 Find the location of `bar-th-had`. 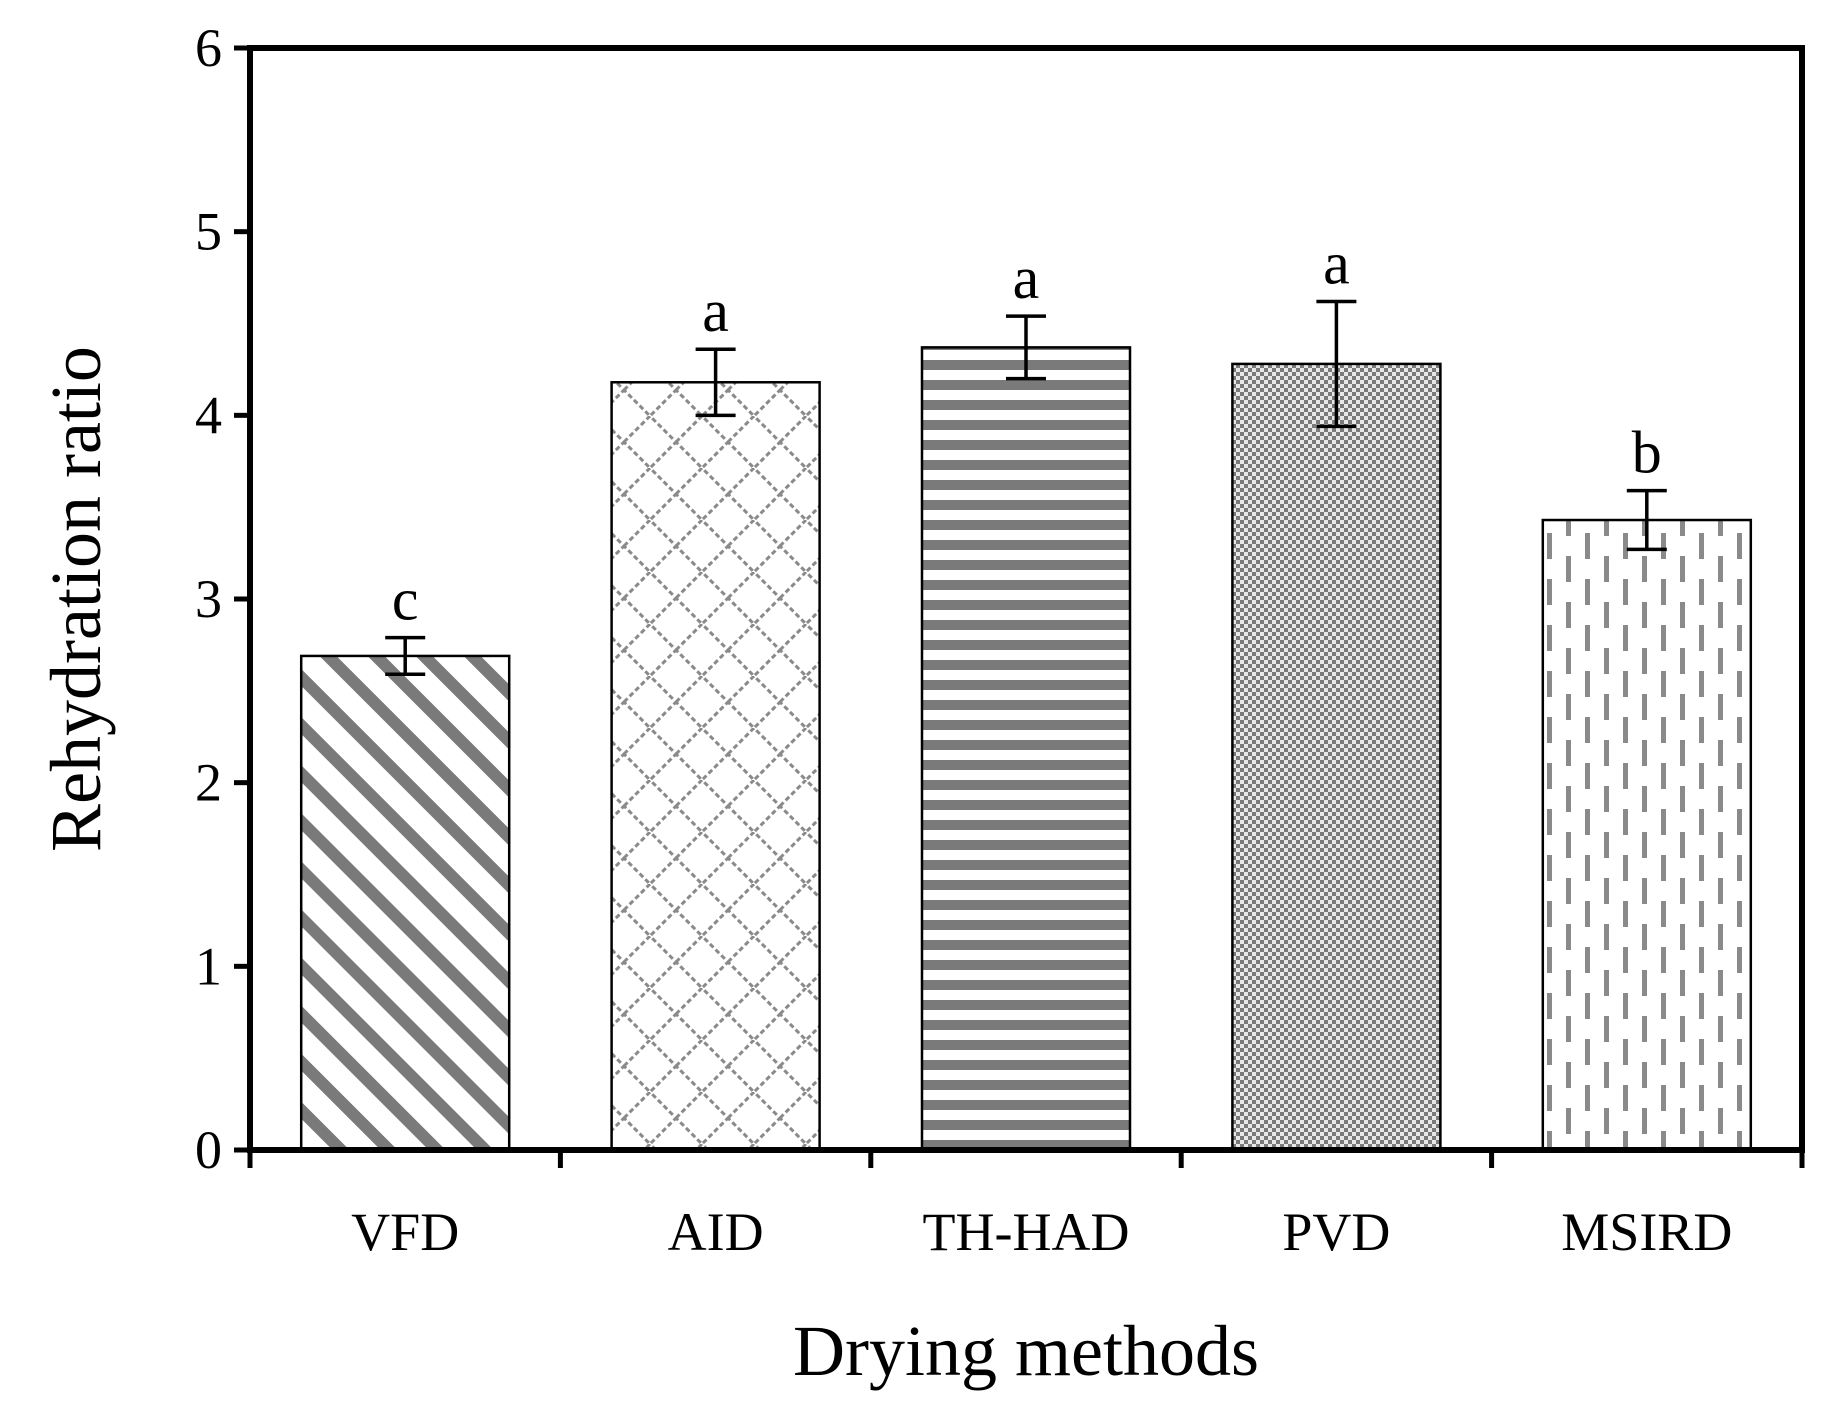

bar-th-had is located at coordinates (1026, 749).